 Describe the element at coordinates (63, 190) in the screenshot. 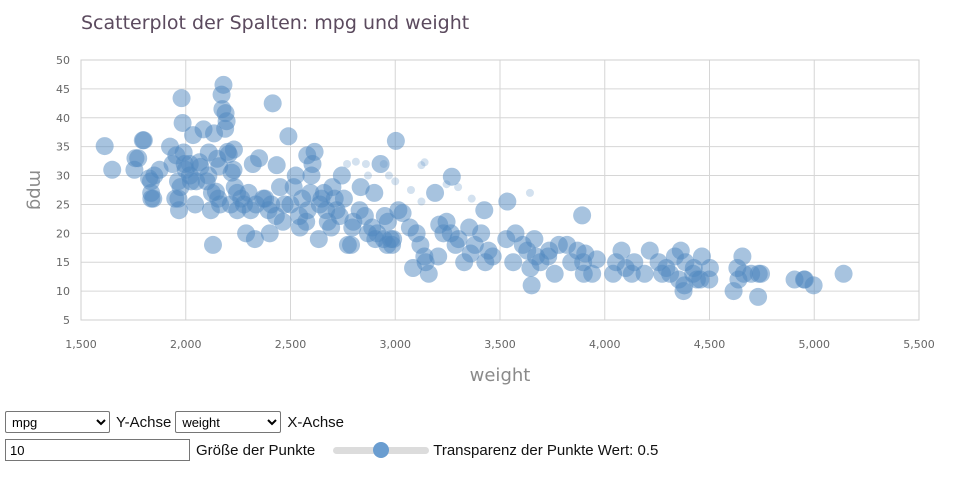

I see `y-axis-ticks: 5 10 15 20 25 30 35 40 45 50` at that location.